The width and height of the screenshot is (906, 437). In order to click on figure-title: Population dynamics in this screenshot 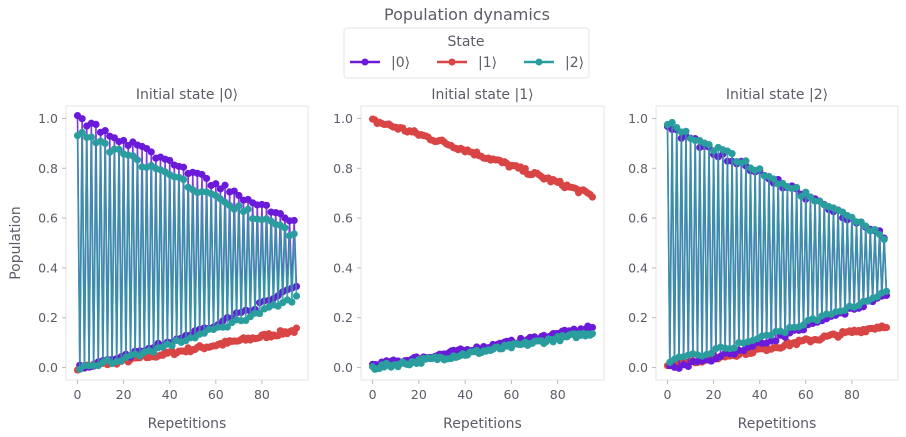, I will do `click(467, 14)`.